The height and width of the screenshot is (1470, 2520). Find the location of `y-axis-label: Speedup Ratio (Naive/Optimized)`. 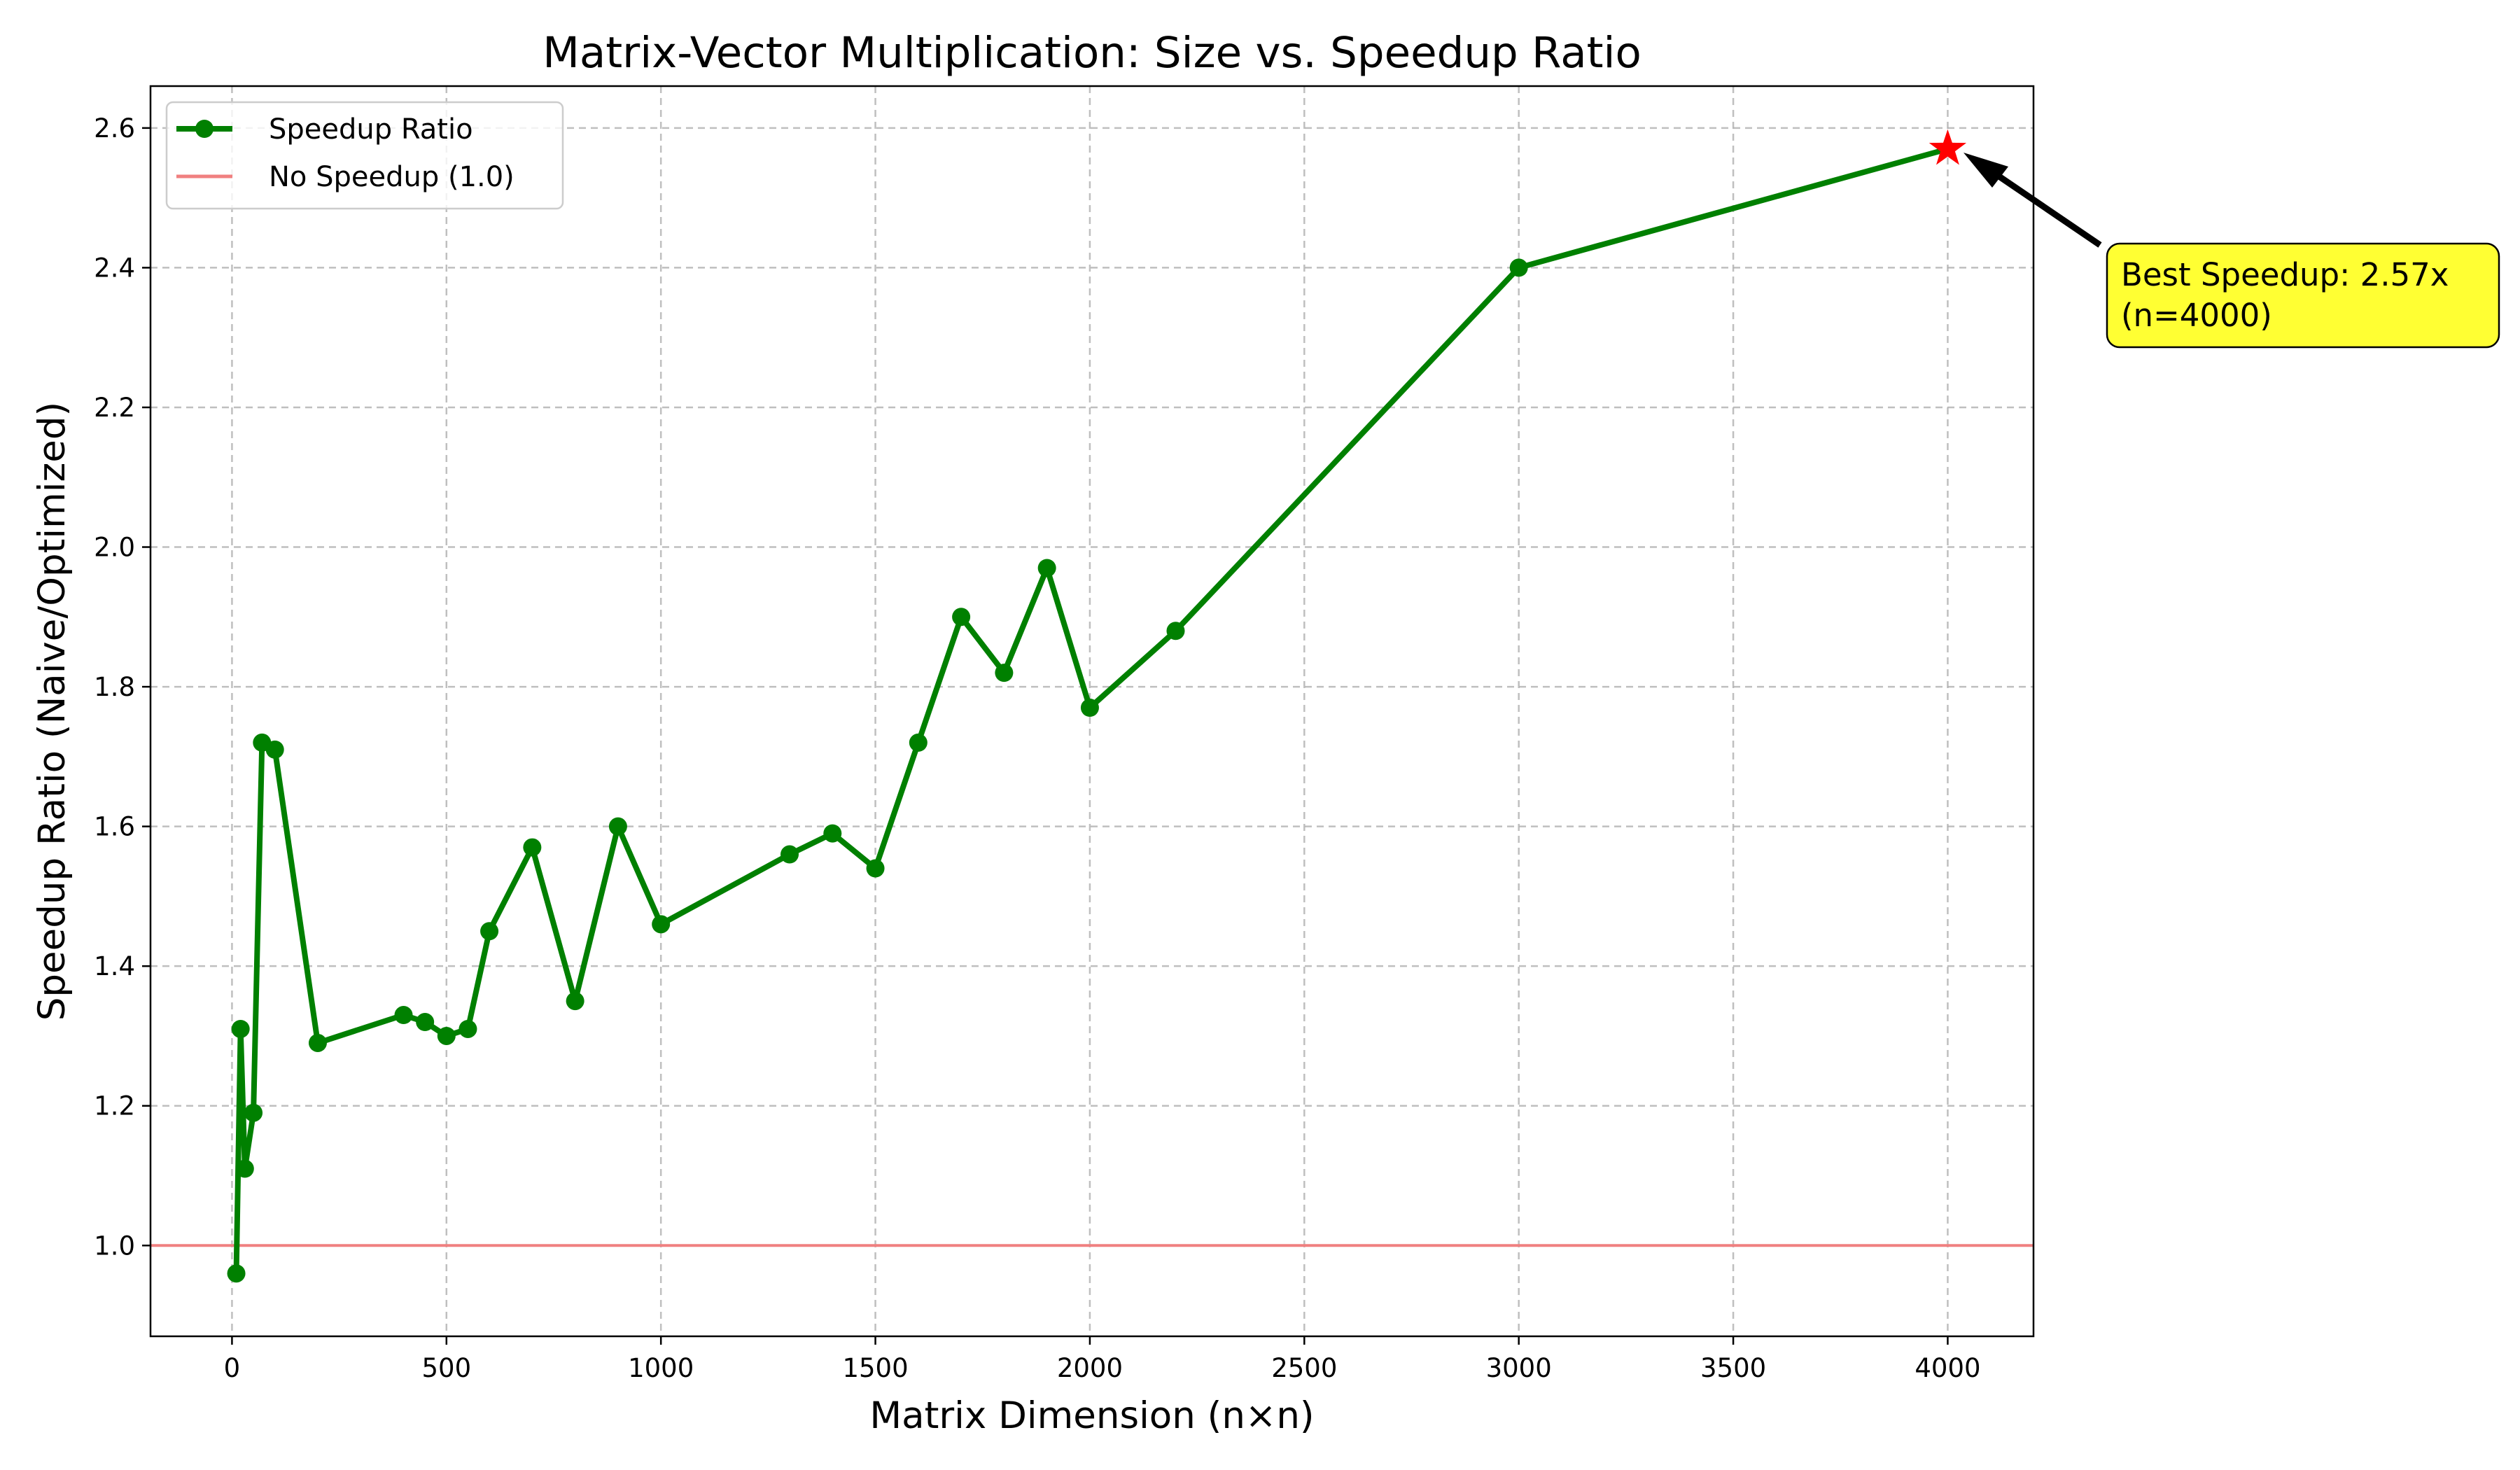

y-axis-label: Speedup Ratio (Naive/Optimized) is located at coordinates (52, 711).